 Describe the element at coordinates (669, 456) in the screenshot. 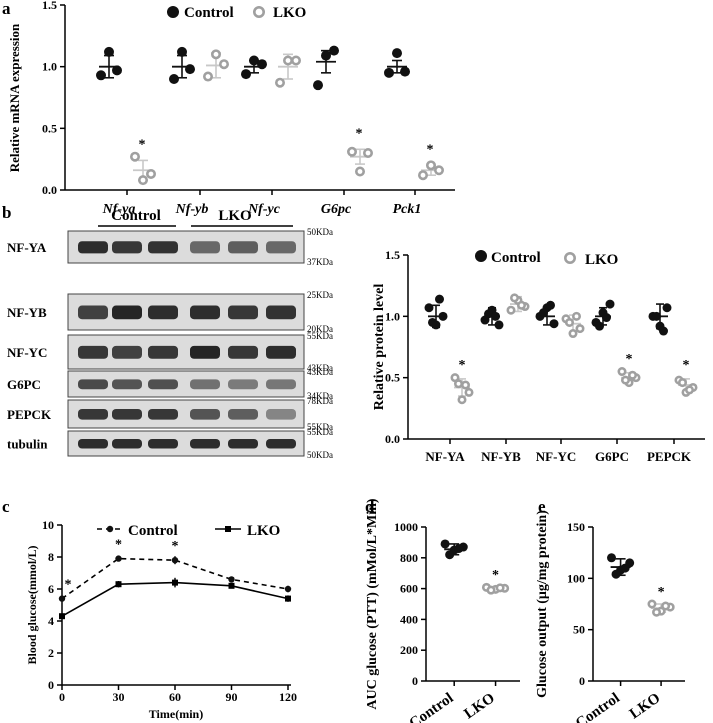

I see `b-x-tick-label: PEPCK` at that location.